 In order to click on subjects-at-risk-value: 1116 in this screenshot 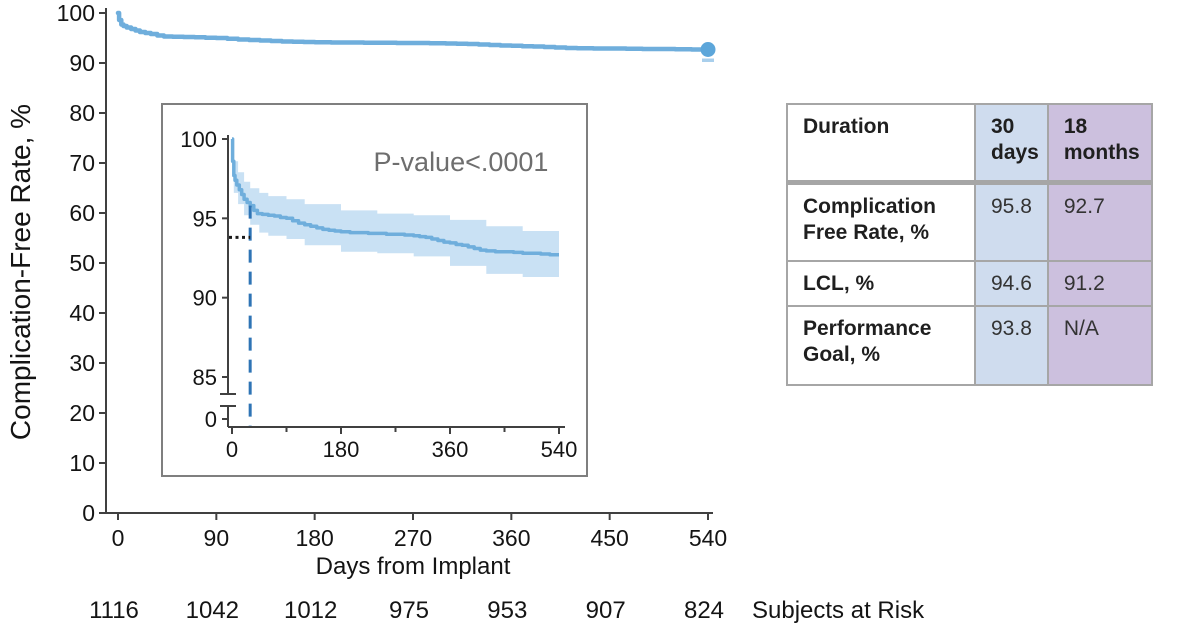, I will do `click(114, 610)`.